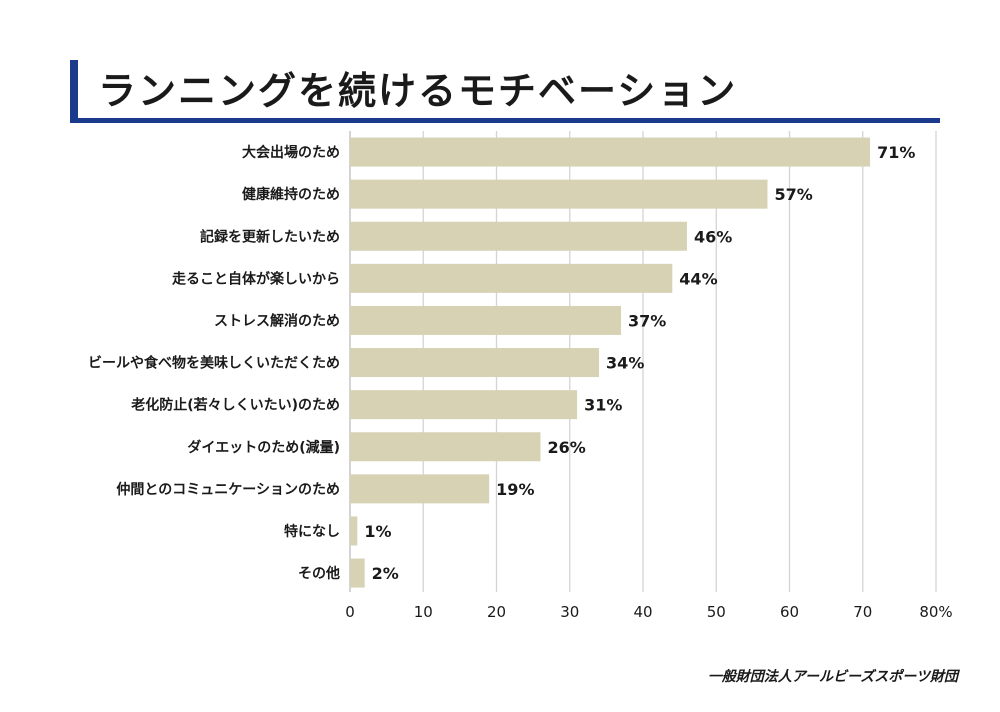 The image size is (1000, 712). Describe the element at coordinates (214, 363) in the screenshot. I see `category-label: ビールや食べ物を美味しくいただくため` at that location.